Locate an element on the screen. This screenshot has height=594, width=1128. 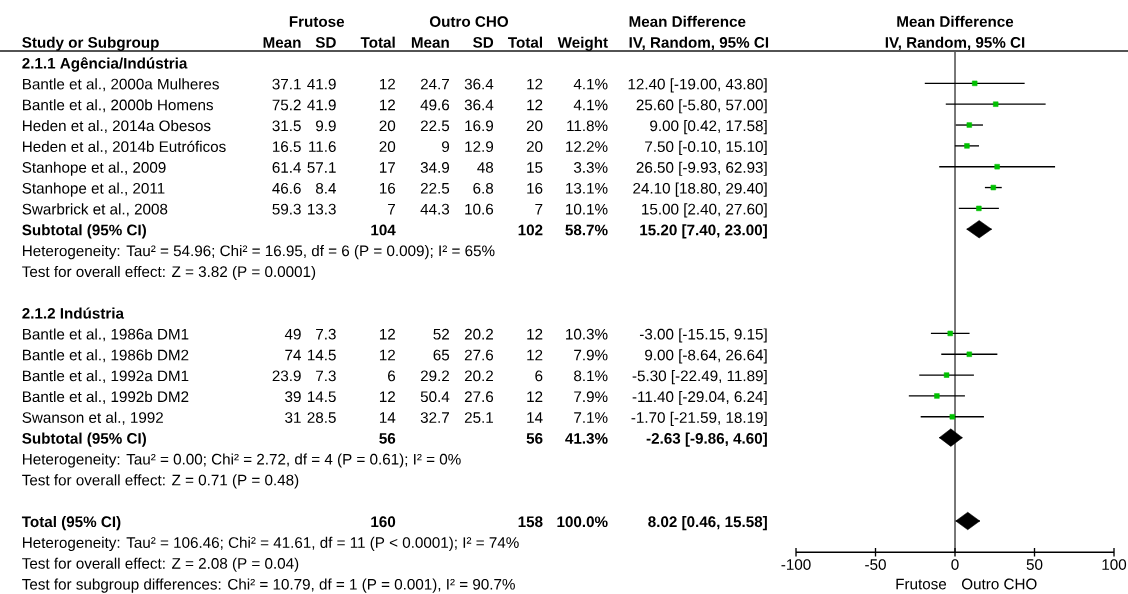
data-label: 6.8 is located at coordinates (483, 188).